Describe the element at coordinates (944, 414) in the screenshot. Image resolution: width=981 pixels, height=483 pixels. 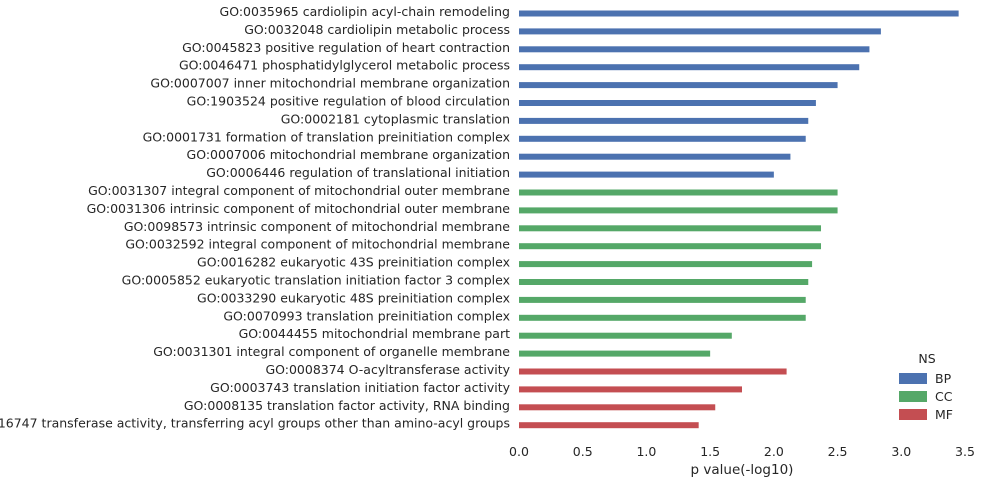
I see `legend-label-mf: MF` at that location.